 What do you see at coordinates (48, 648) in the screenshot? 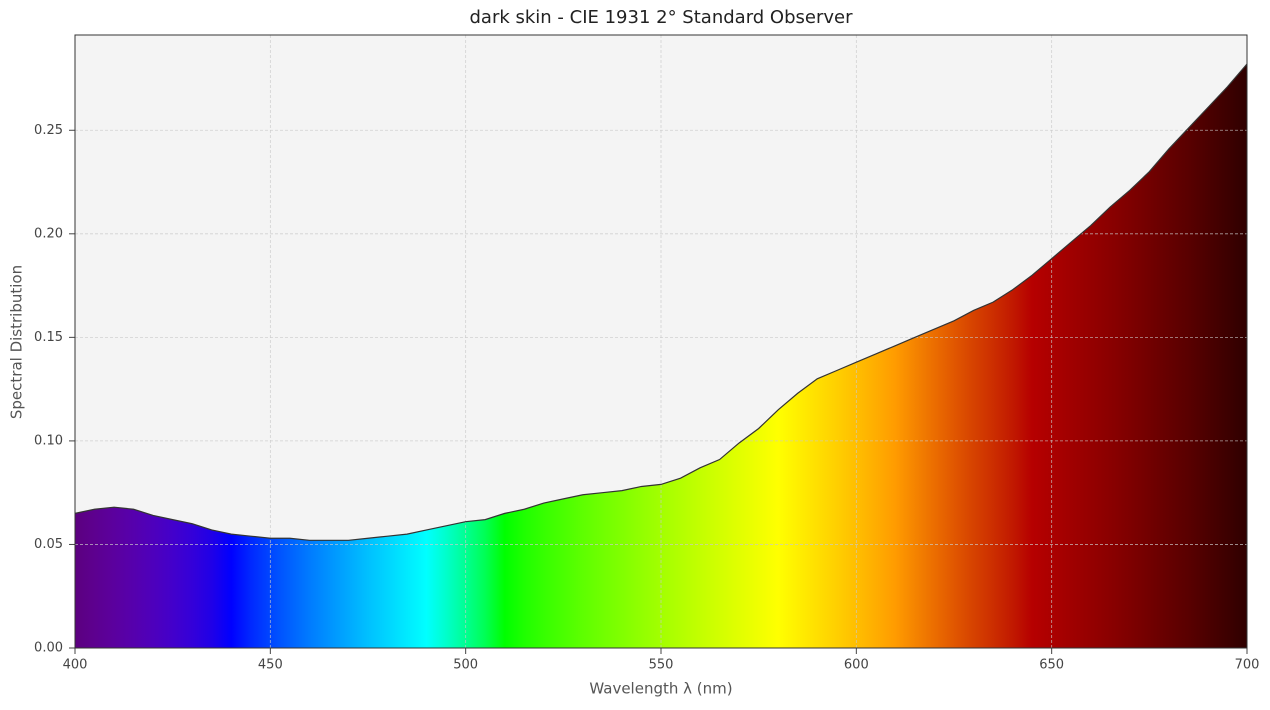
I see `y-tick-label: 0.00` at bounding box center [48, 648].